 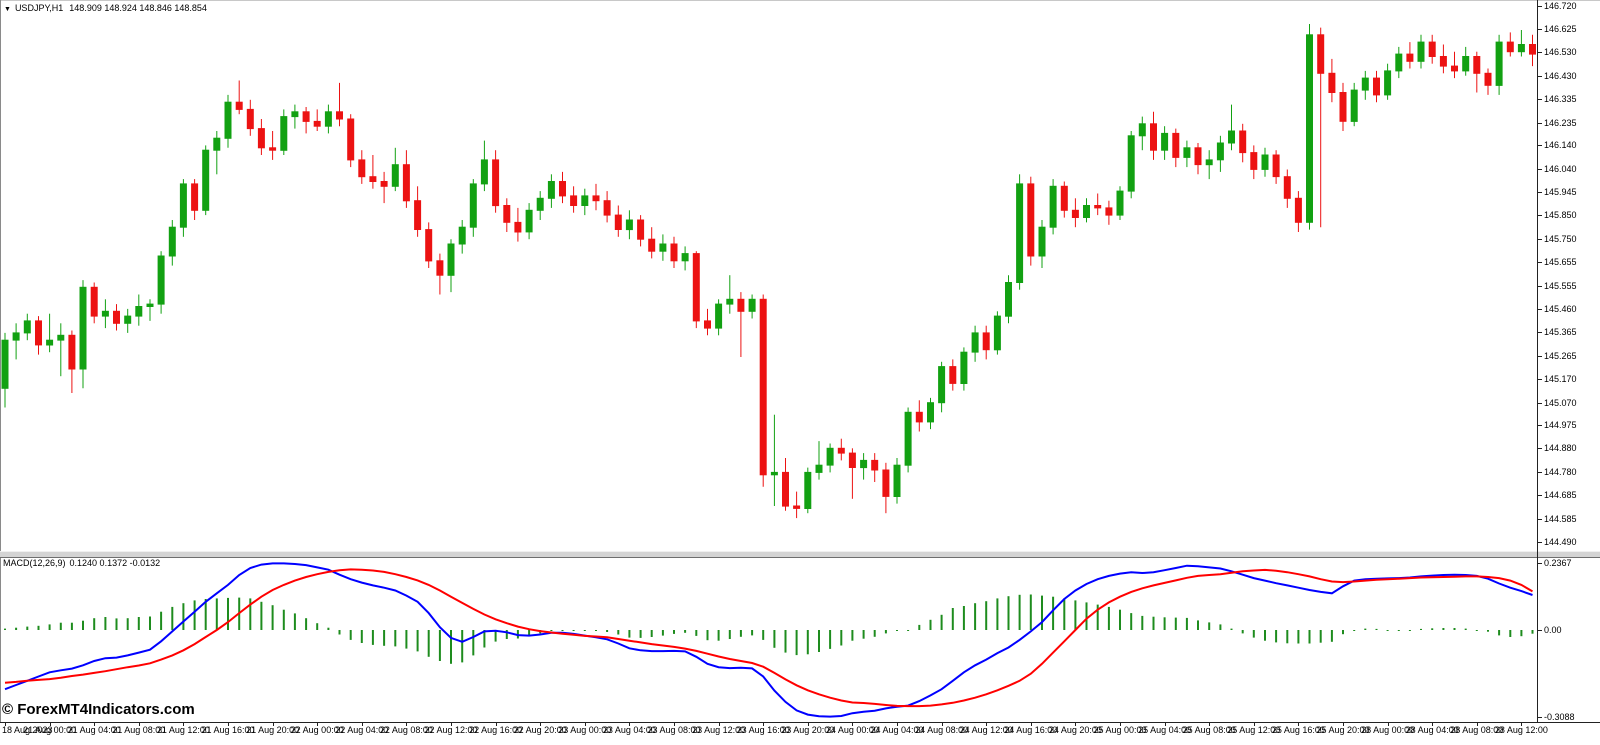 I want to click on time-axis-label: 24 Aug 12:00, so click(x=986, y=730).